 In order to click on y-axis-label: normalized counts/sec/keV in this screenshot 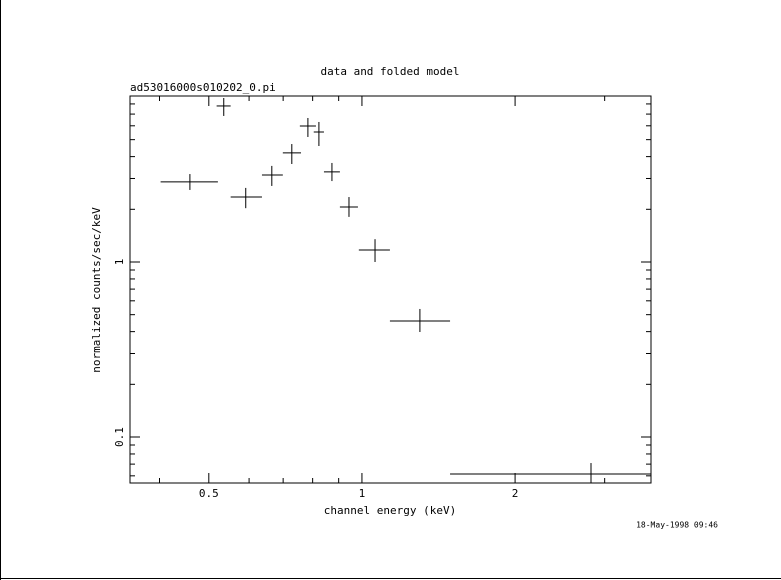, I will do `click(96, 290)`.